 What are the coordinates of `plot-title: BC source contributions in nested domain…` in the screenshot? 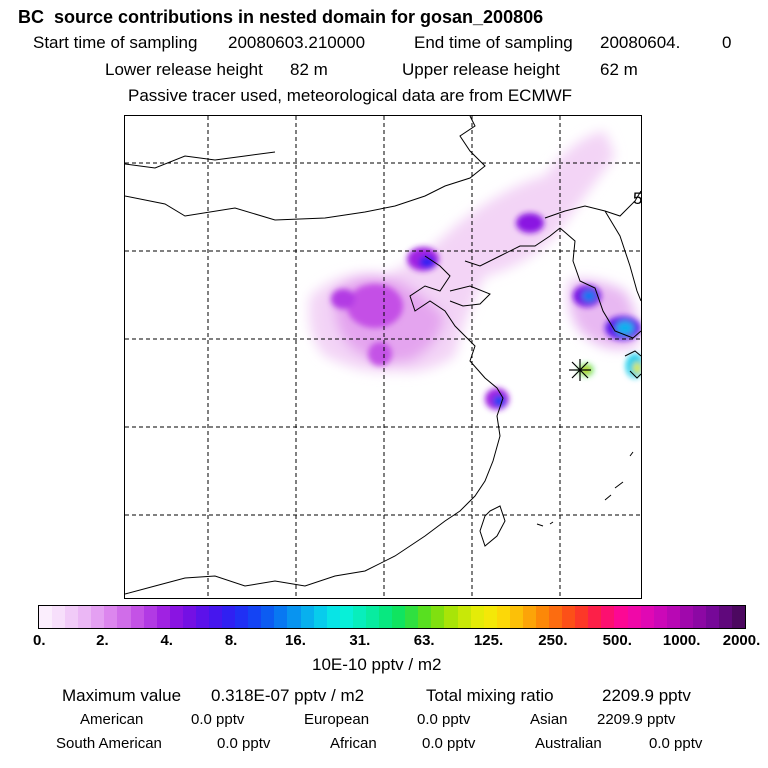 It's located at (281, 17).